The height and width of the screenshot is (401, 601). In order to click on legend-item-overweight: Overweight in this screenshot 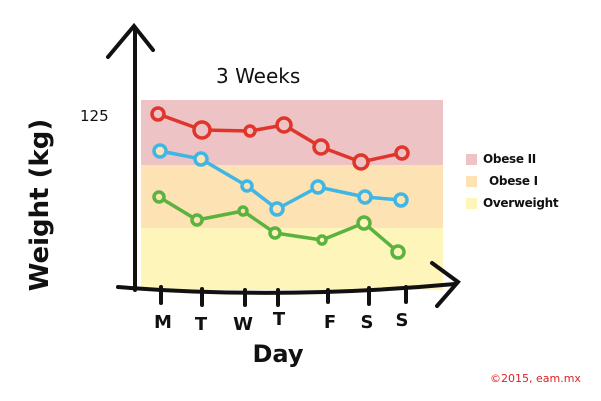, I will do `click(512, 203)`.